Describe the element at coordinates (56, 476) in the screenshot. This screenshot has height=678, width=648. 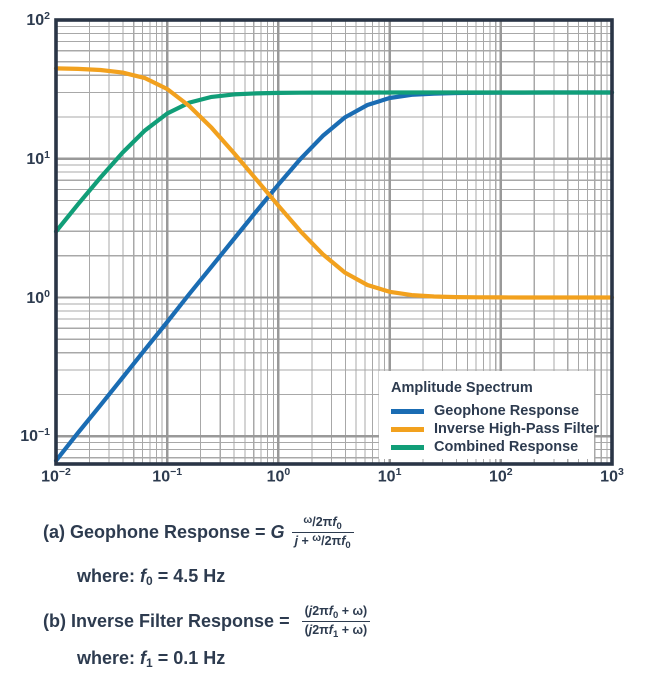
I see `x-tick-label: 10⁻²` at that location.